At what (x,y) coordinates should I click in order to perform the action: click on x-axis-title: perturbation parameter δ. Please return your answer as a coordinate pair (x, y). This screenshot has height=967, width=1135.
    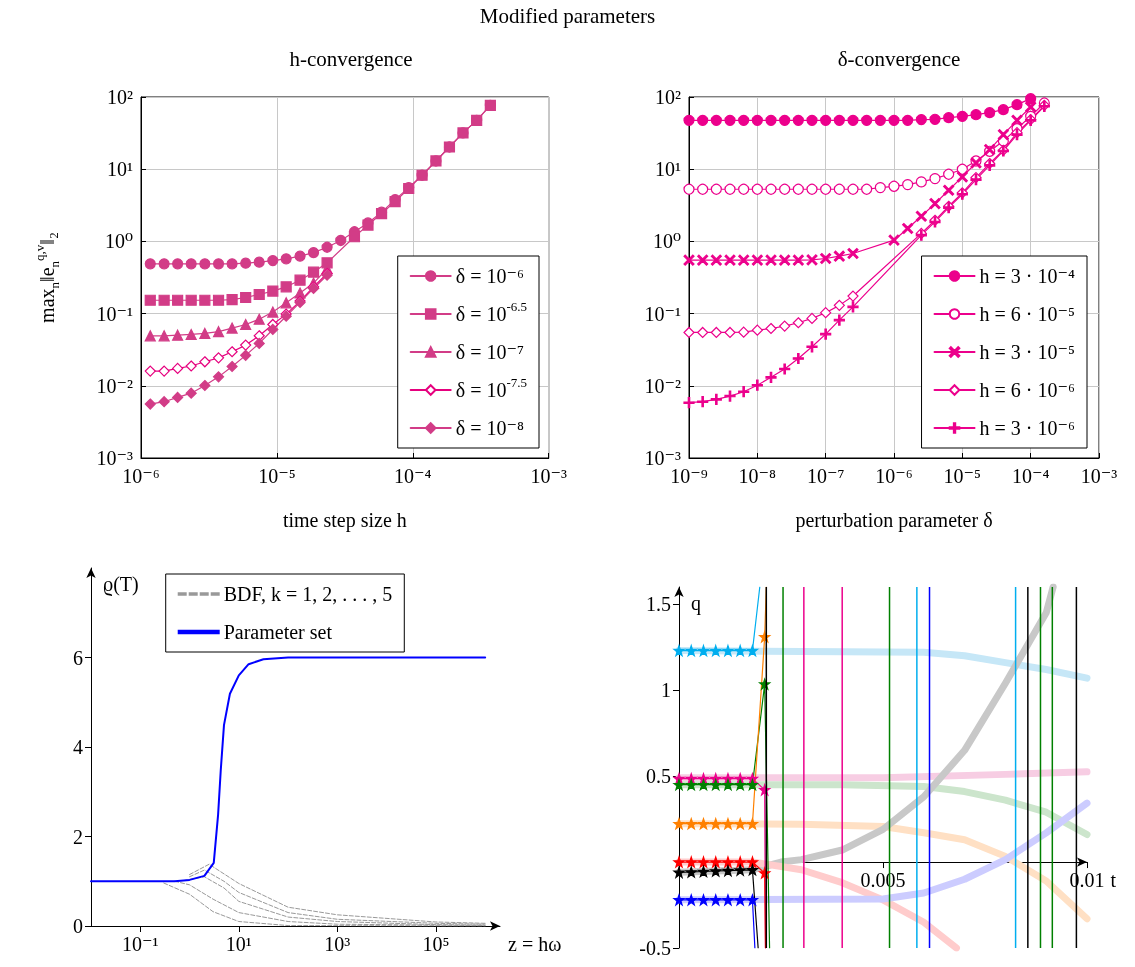
    Looking at the image, I should click on (894, 520).